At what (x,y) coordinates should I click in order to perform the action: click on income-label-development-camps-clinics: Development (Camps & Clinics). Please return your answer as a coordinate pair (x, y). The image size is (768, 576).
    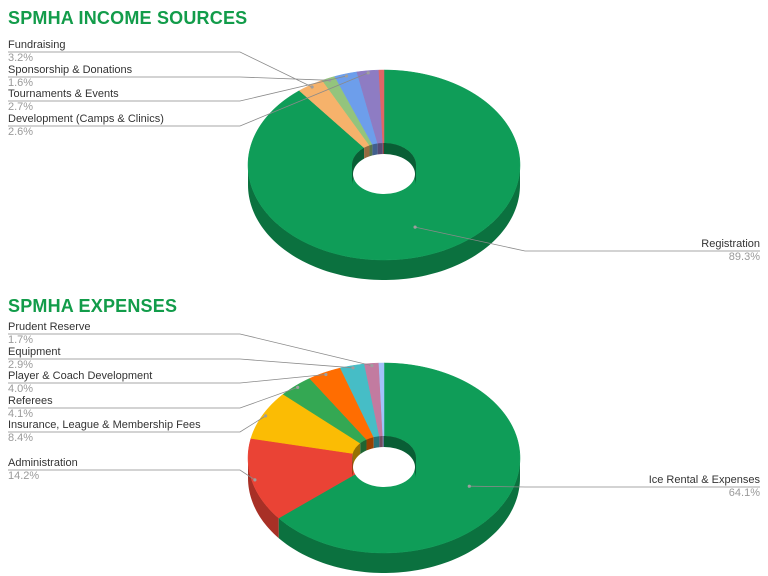
    Looking at the image, I should click on (86, 119).